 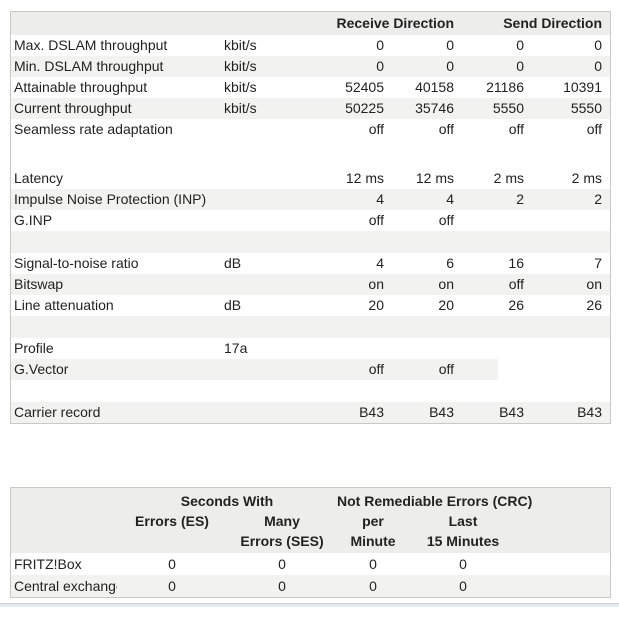 I want to click on header-spacer-cell, so click(x=117, y=23).